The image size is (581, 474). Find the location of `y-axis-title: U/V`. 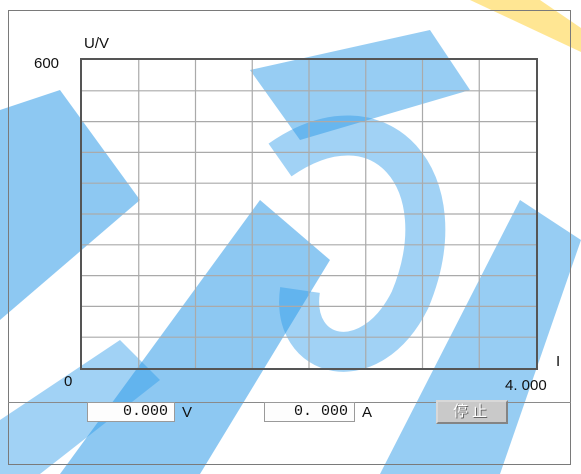

y-axis-title: U/V is located at coordinates (97, 43).